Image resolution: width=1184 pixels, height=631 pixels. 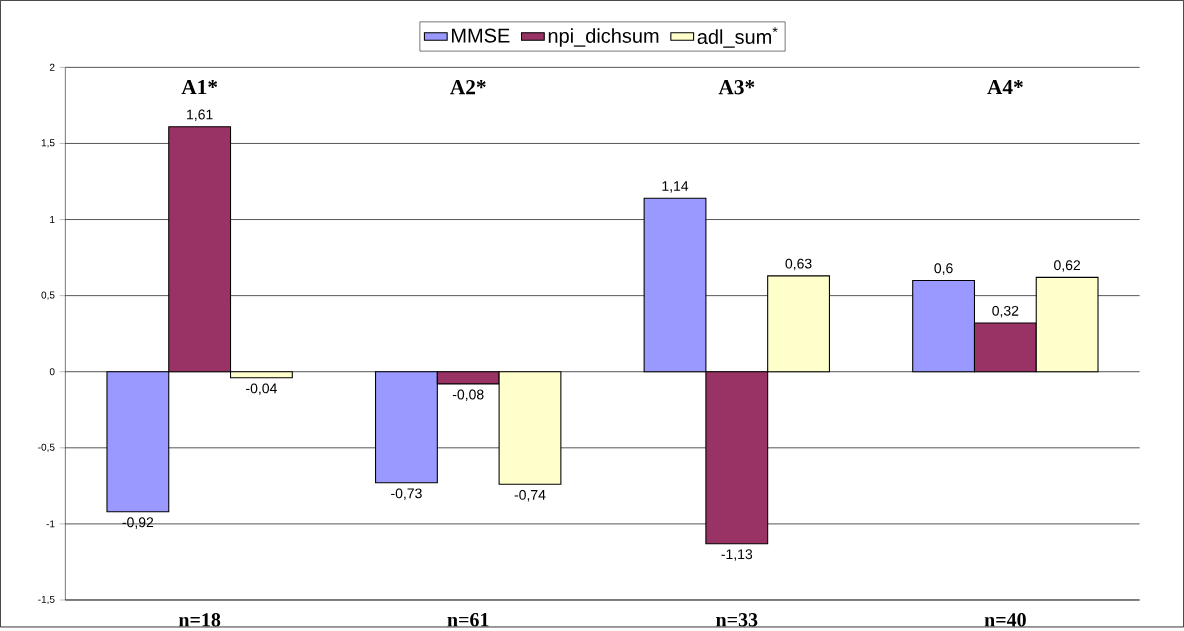 What do you see at coordinates (737, 555) in the screenshot?
I see `data-label: -1,13` at bounding box center [737, 555].